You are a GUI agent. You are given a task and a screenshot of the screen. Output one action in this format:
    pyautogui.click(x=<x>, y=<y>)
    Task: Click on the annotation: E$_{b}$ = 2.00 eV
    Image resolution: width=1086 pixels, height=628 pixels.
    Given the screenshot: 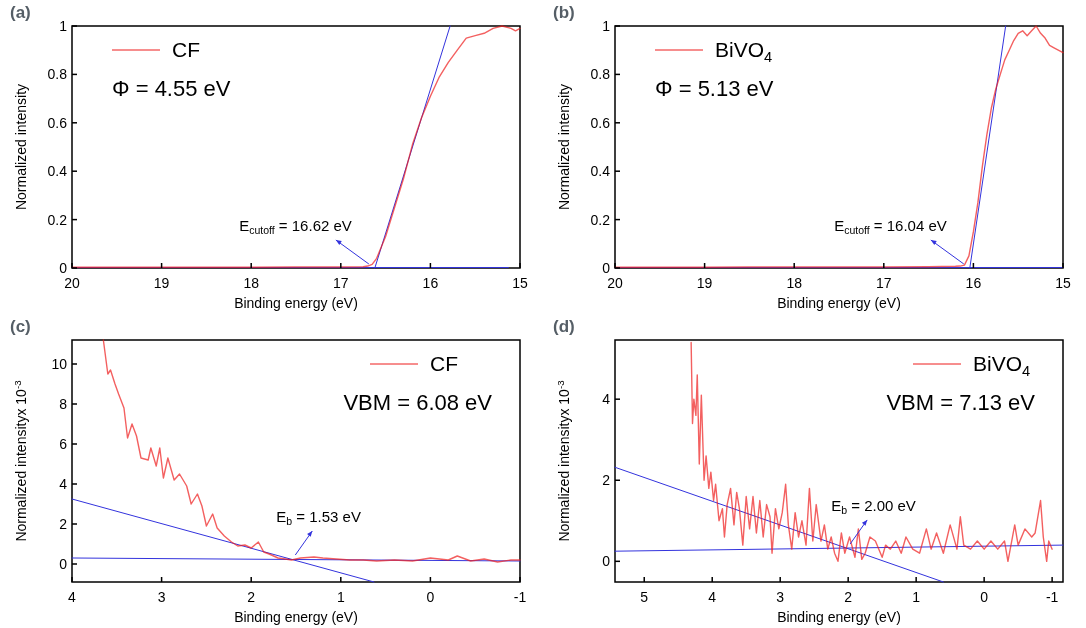 What is the action you would take?
    pyautogui.click(x=873, y=506)
    